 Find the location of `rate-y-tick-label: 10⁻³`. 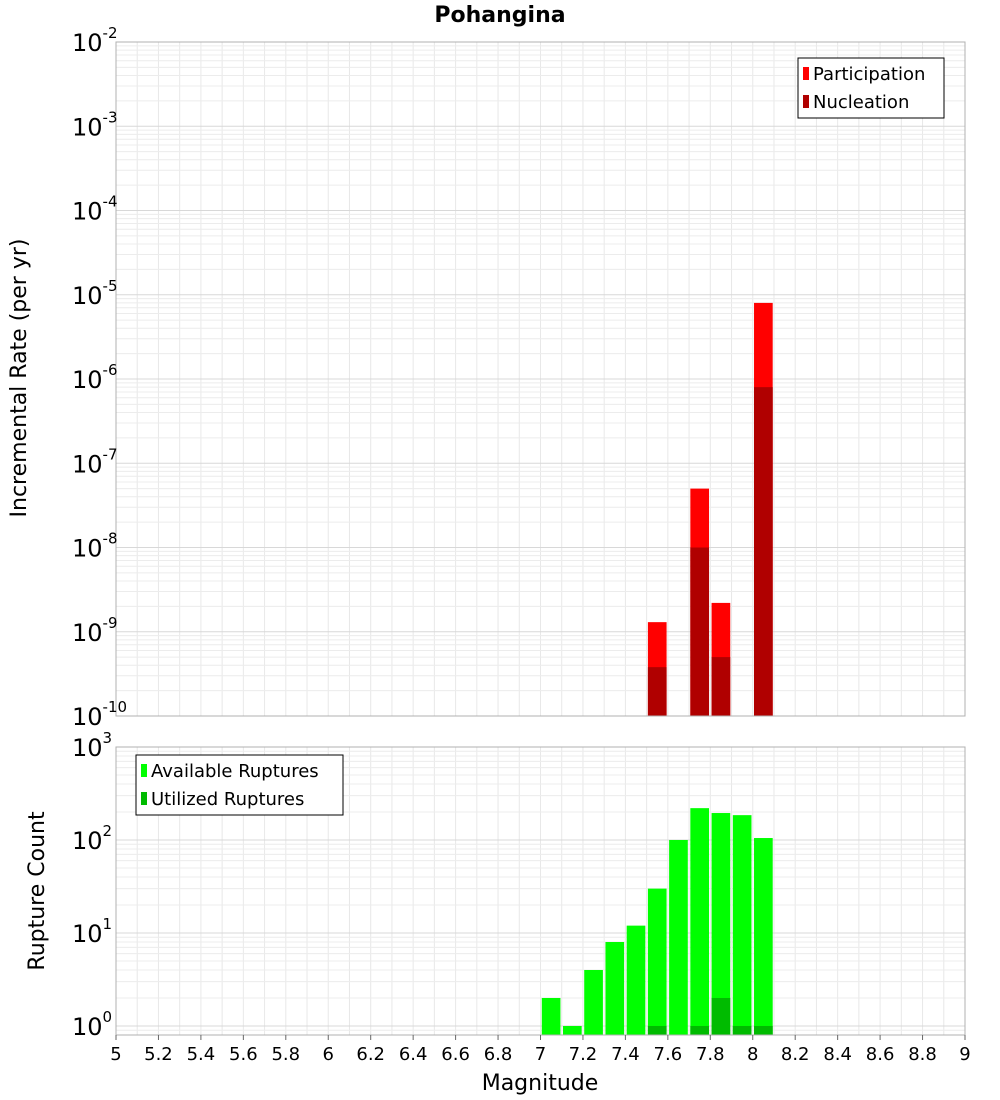

rate-y-tick-label: 10⁻³ is located at coordinates (95, 124).